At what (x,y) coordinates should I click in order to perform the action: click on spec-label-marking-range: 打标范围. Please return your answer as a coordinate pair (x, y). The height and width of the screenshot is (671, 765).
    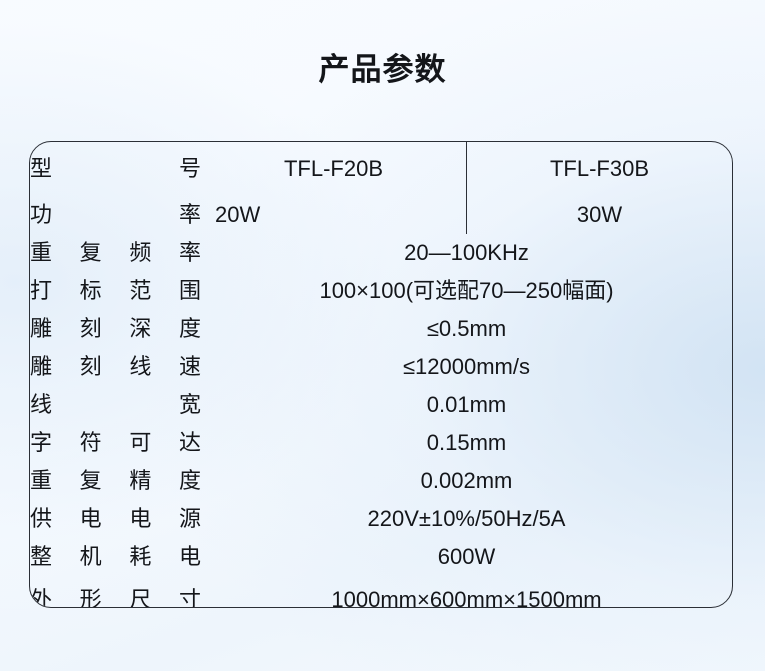
    Looking at the image, I should click on (115, 291).